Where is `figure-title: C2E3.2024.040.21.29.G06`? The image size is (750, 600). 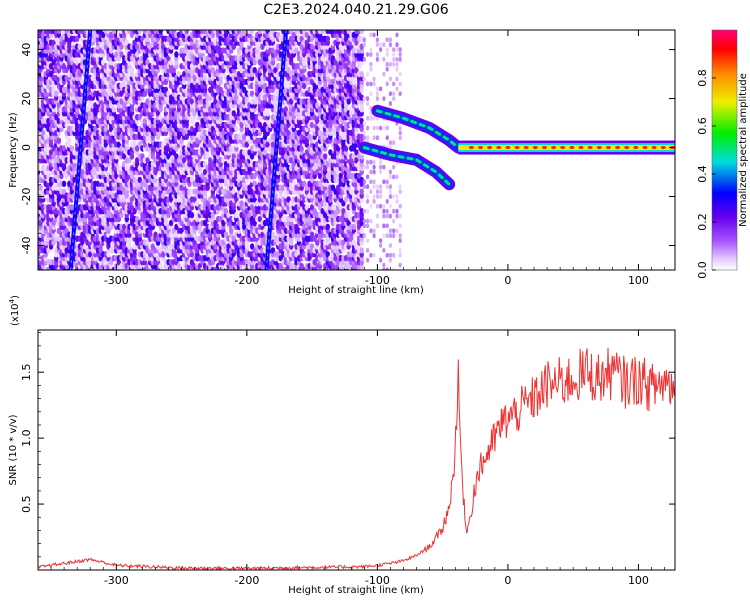 figure-title: C2E3.2024.040.21.29.G06 is located at coordinates (355, 10).